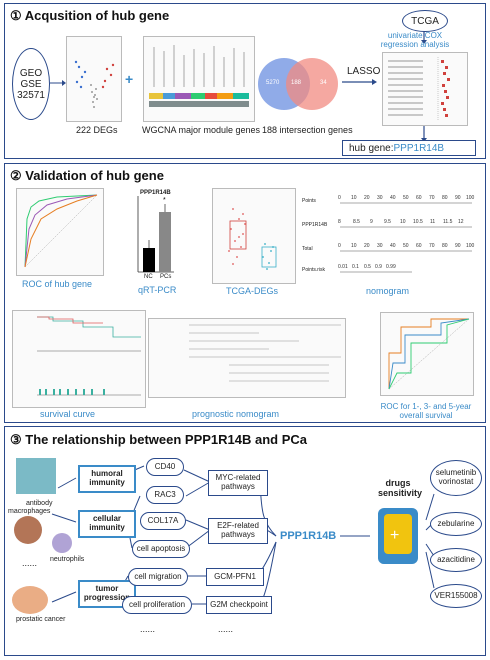 The height and width of the screenshot is (660, 490). I want to click on antibody-label: antibody, so click(39, 503).